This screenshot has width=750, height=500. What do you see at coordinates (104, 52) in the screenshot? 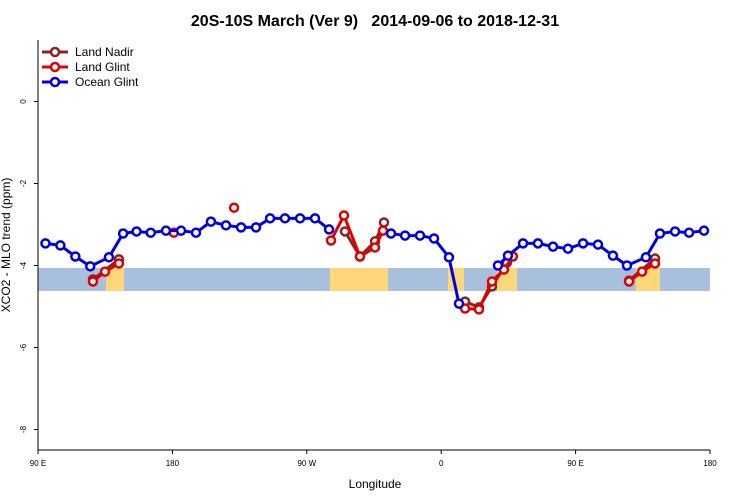
I see `legend-label: Land Nadir` at bounding box center [104, 52].